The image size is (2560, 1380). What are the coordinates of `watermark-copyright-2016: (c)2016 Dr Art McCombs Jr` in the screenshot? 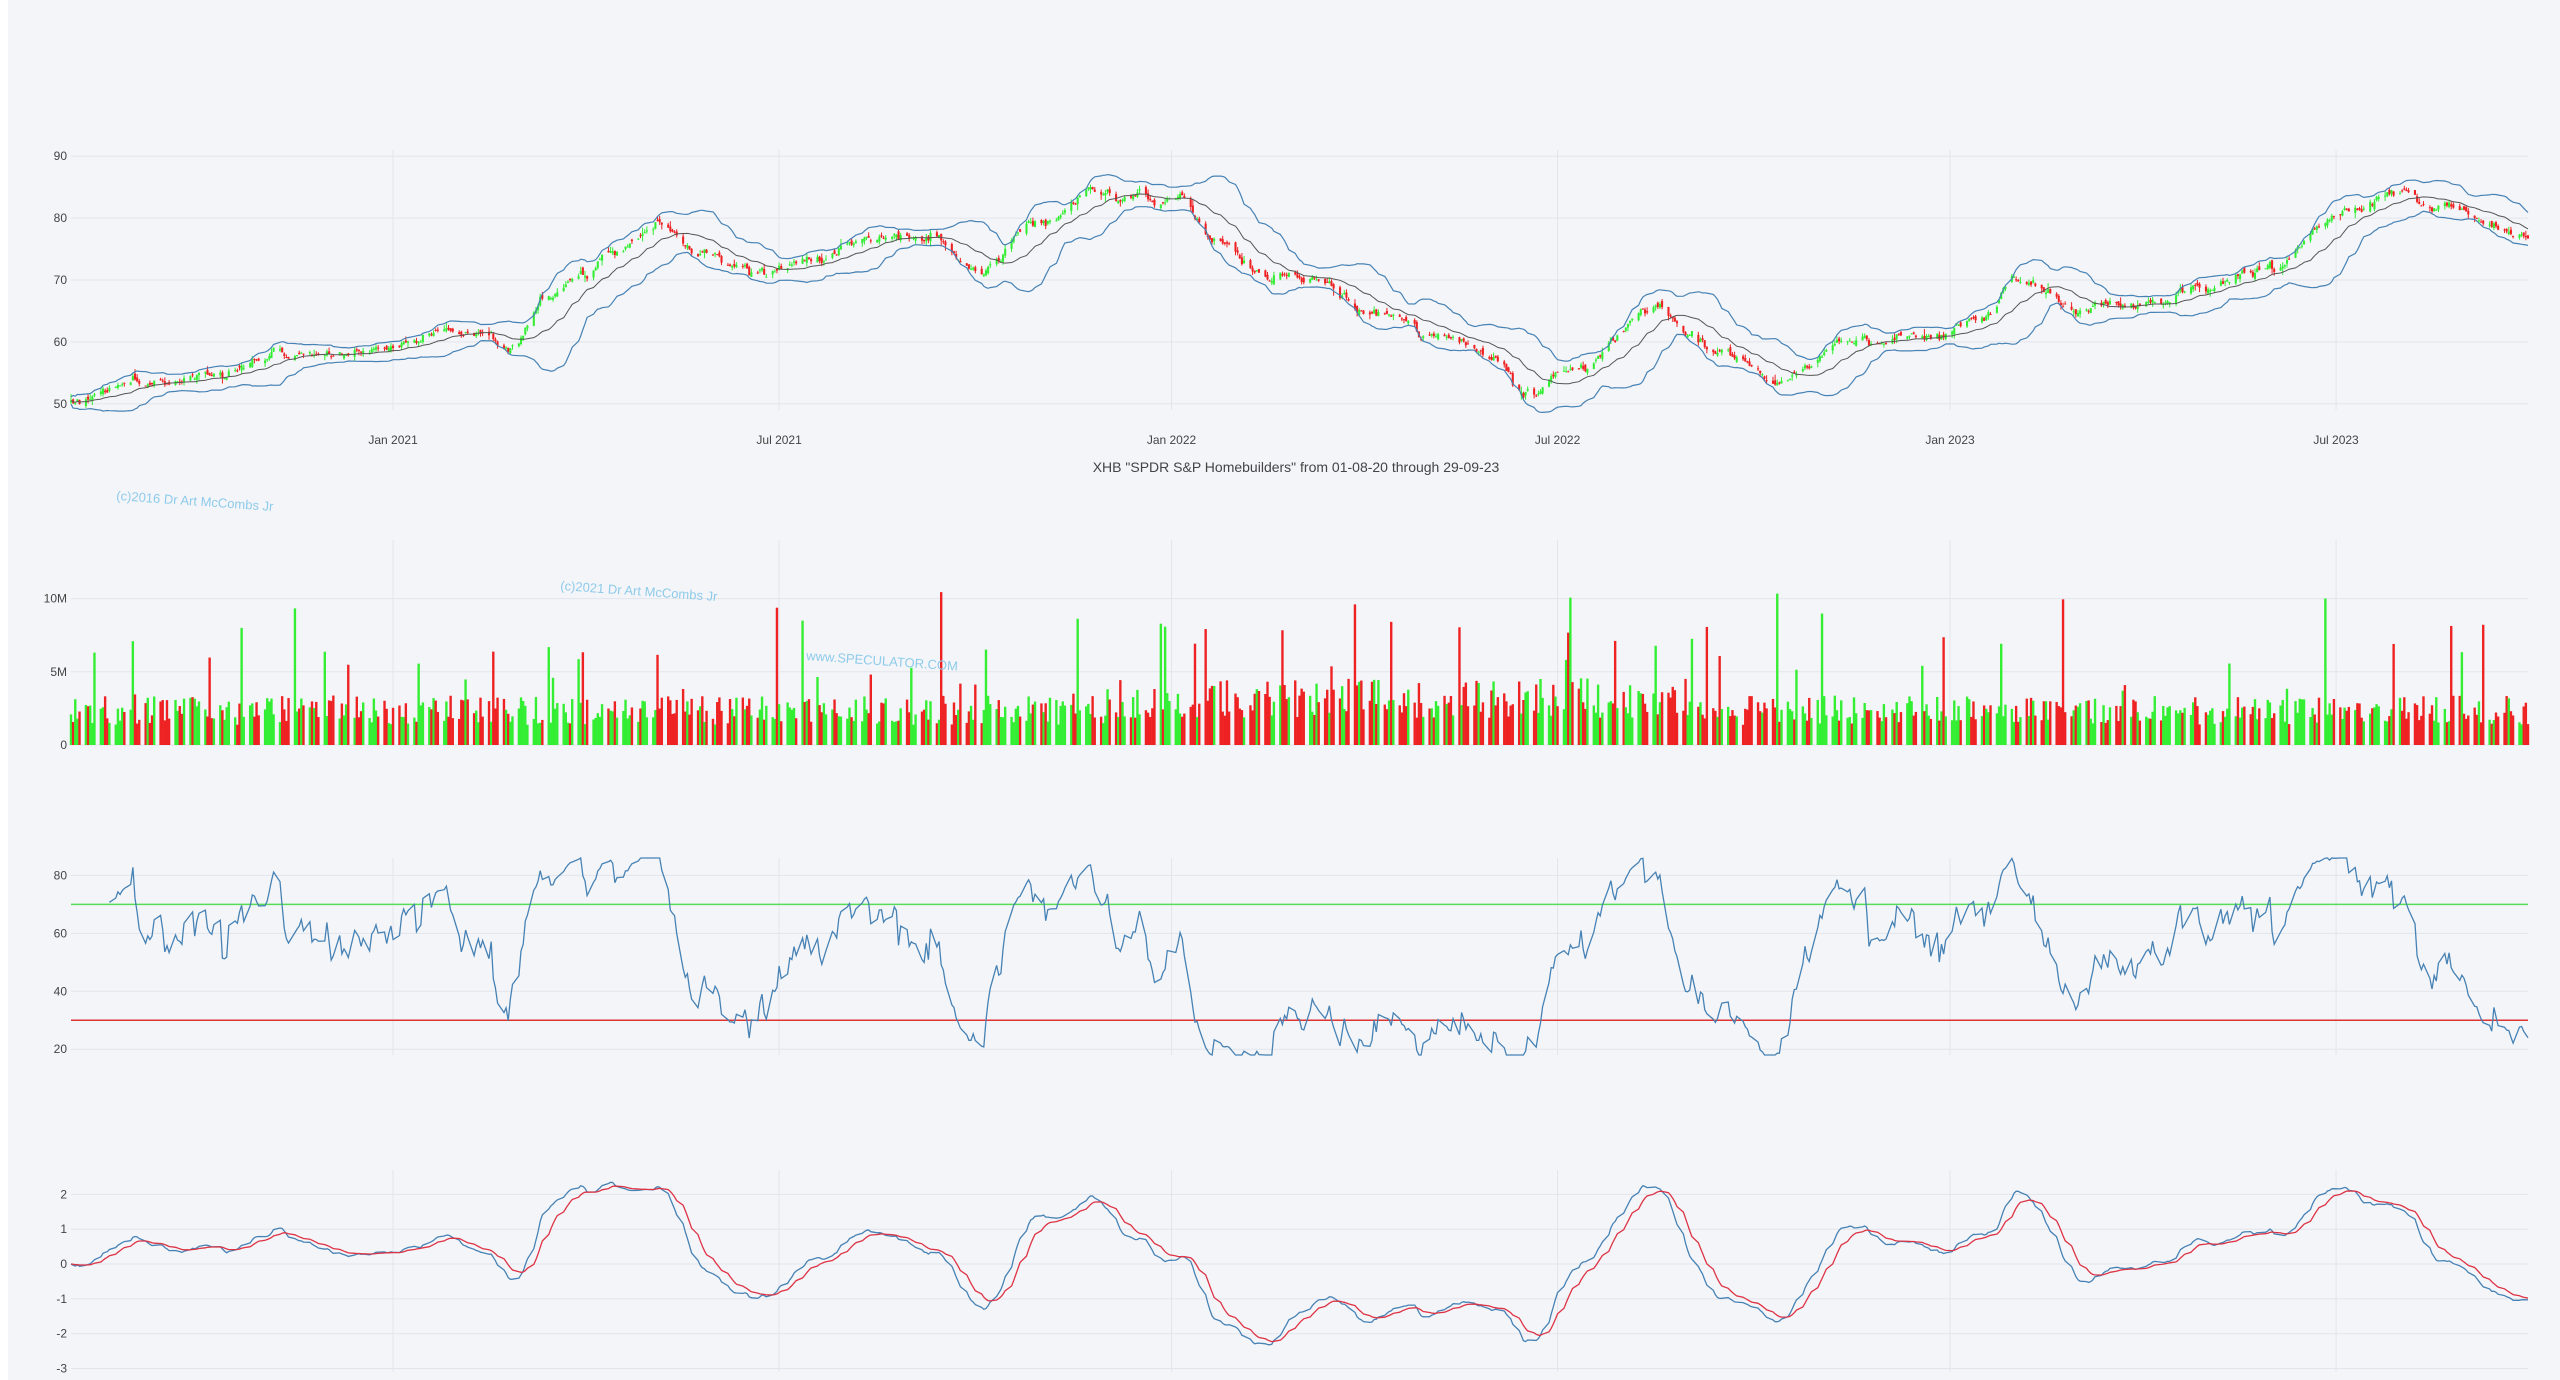 It's located at (195, 501).